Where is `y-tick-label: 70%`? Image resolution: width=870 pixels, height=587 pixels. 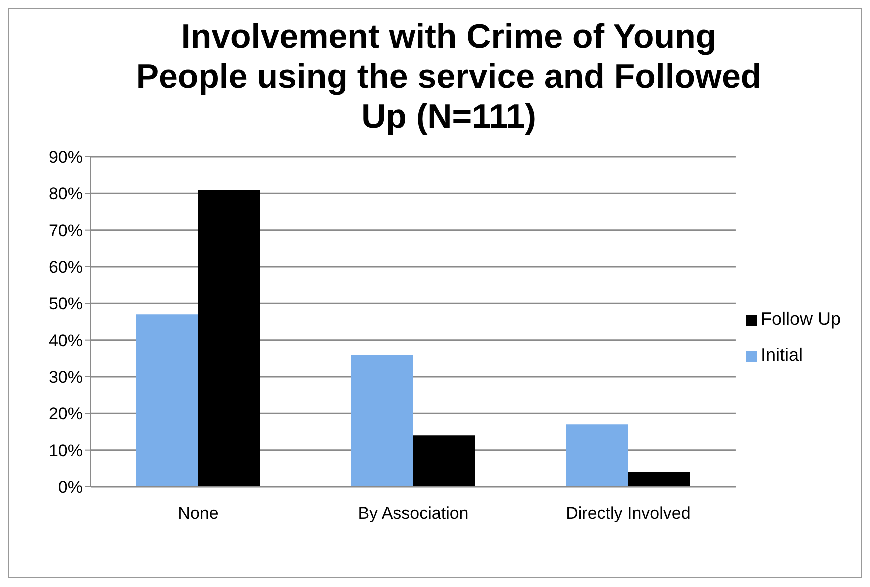 y-tick-label: 70% is located at coordinates (65, 230).